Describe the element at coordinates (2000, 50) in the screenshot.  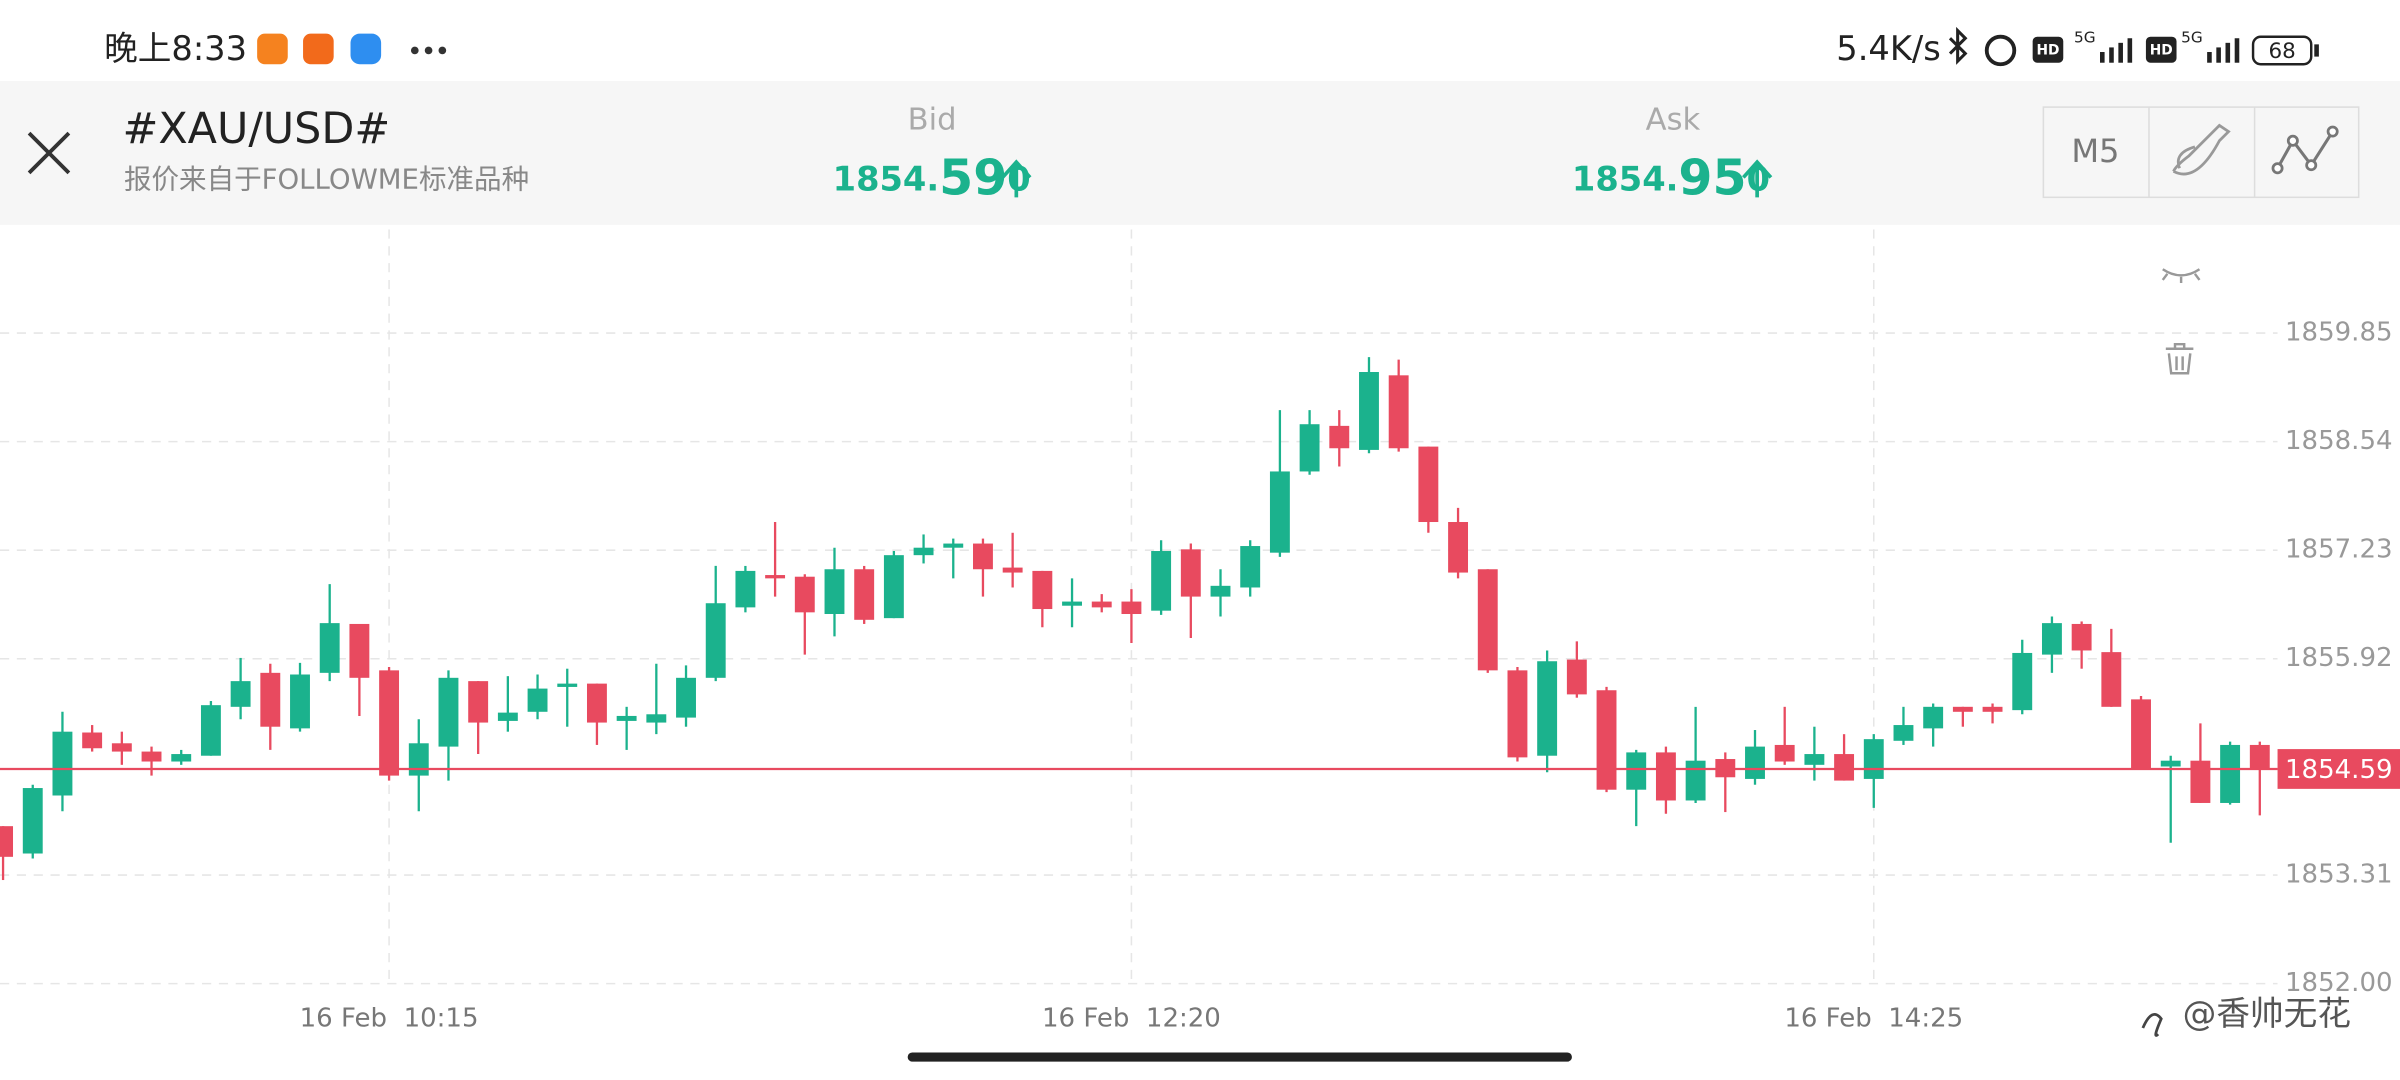
I see `alarm-icon` at that location.